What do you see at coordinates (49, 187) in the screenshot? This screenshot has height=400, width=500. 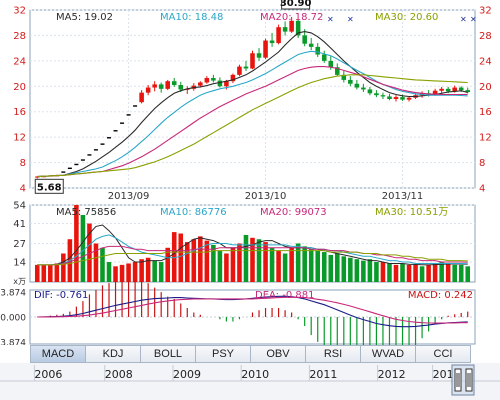 I see `price-callout-label: 5.68` at bounding box center [49, 187].